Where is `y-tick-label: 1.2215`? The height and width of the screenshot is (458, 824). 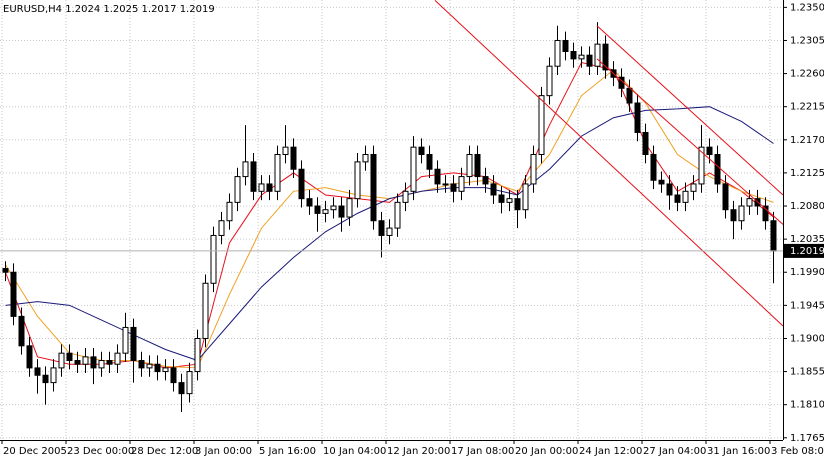 y-tick-label: 1.2215 is located at coordinates (807, 107).